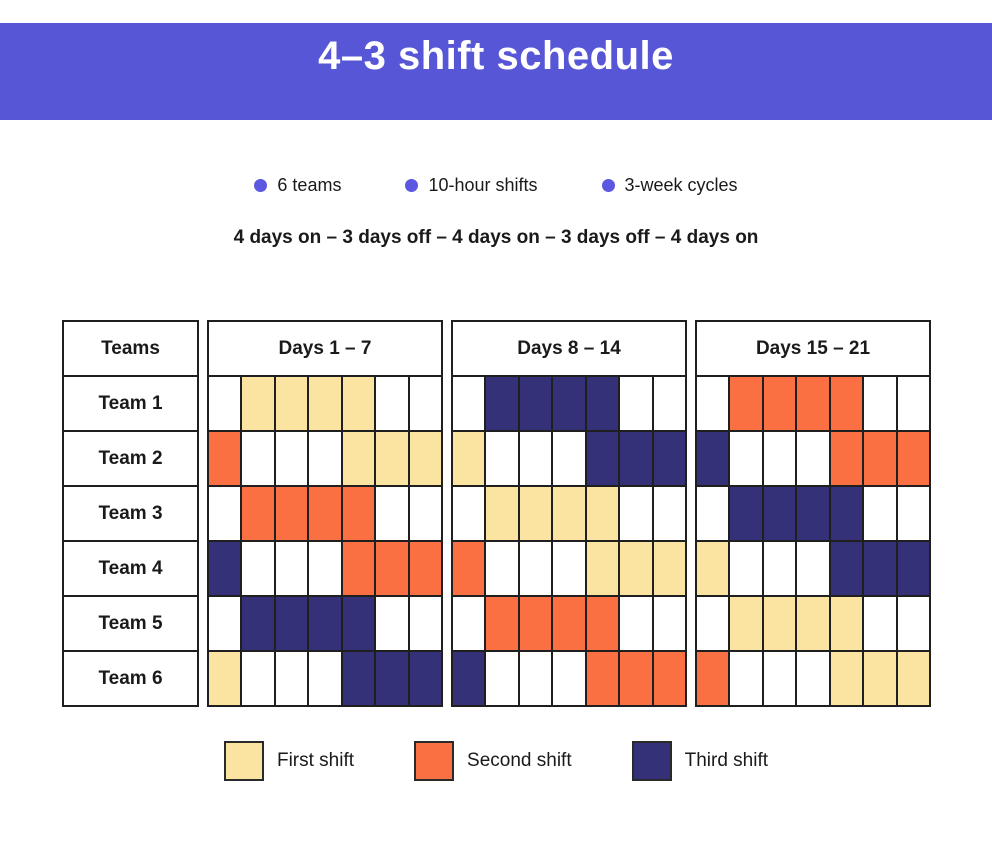 The height and width of the screenshot is (856, 992). I want to click on legend-swatch-second-shift, so click(434, 761).